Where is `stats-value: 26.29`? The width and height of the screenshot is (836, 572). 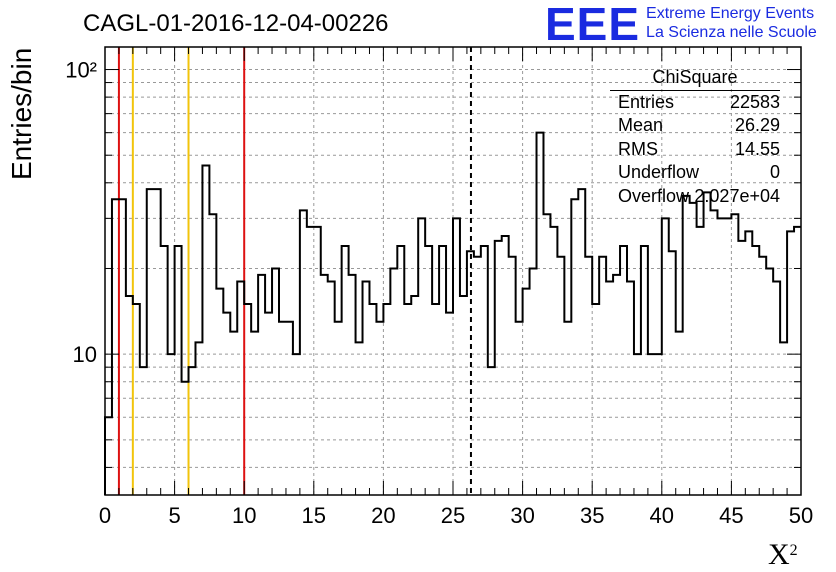 stats-value: 26.29 is located at coordinates (757, 125).